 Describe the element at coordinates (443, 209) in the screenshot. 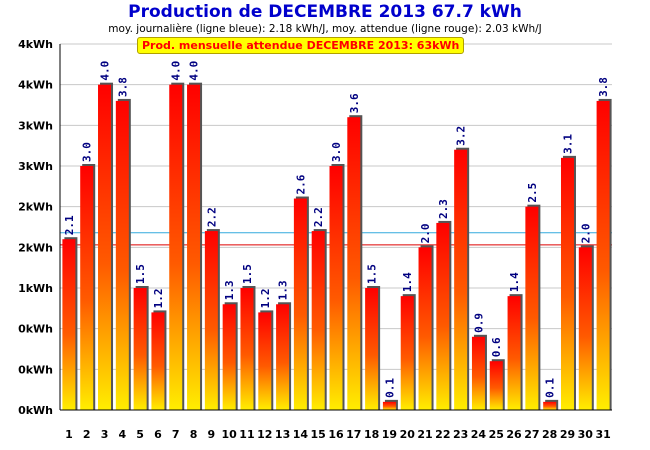

I see `bar-value-label: 2.3` at that location.